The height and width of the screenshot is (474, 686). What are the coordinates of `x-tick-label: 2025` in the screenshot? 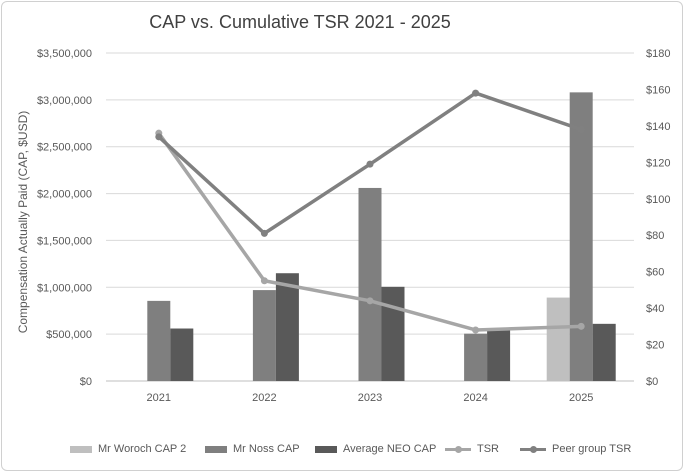 It's located at (581, 398).